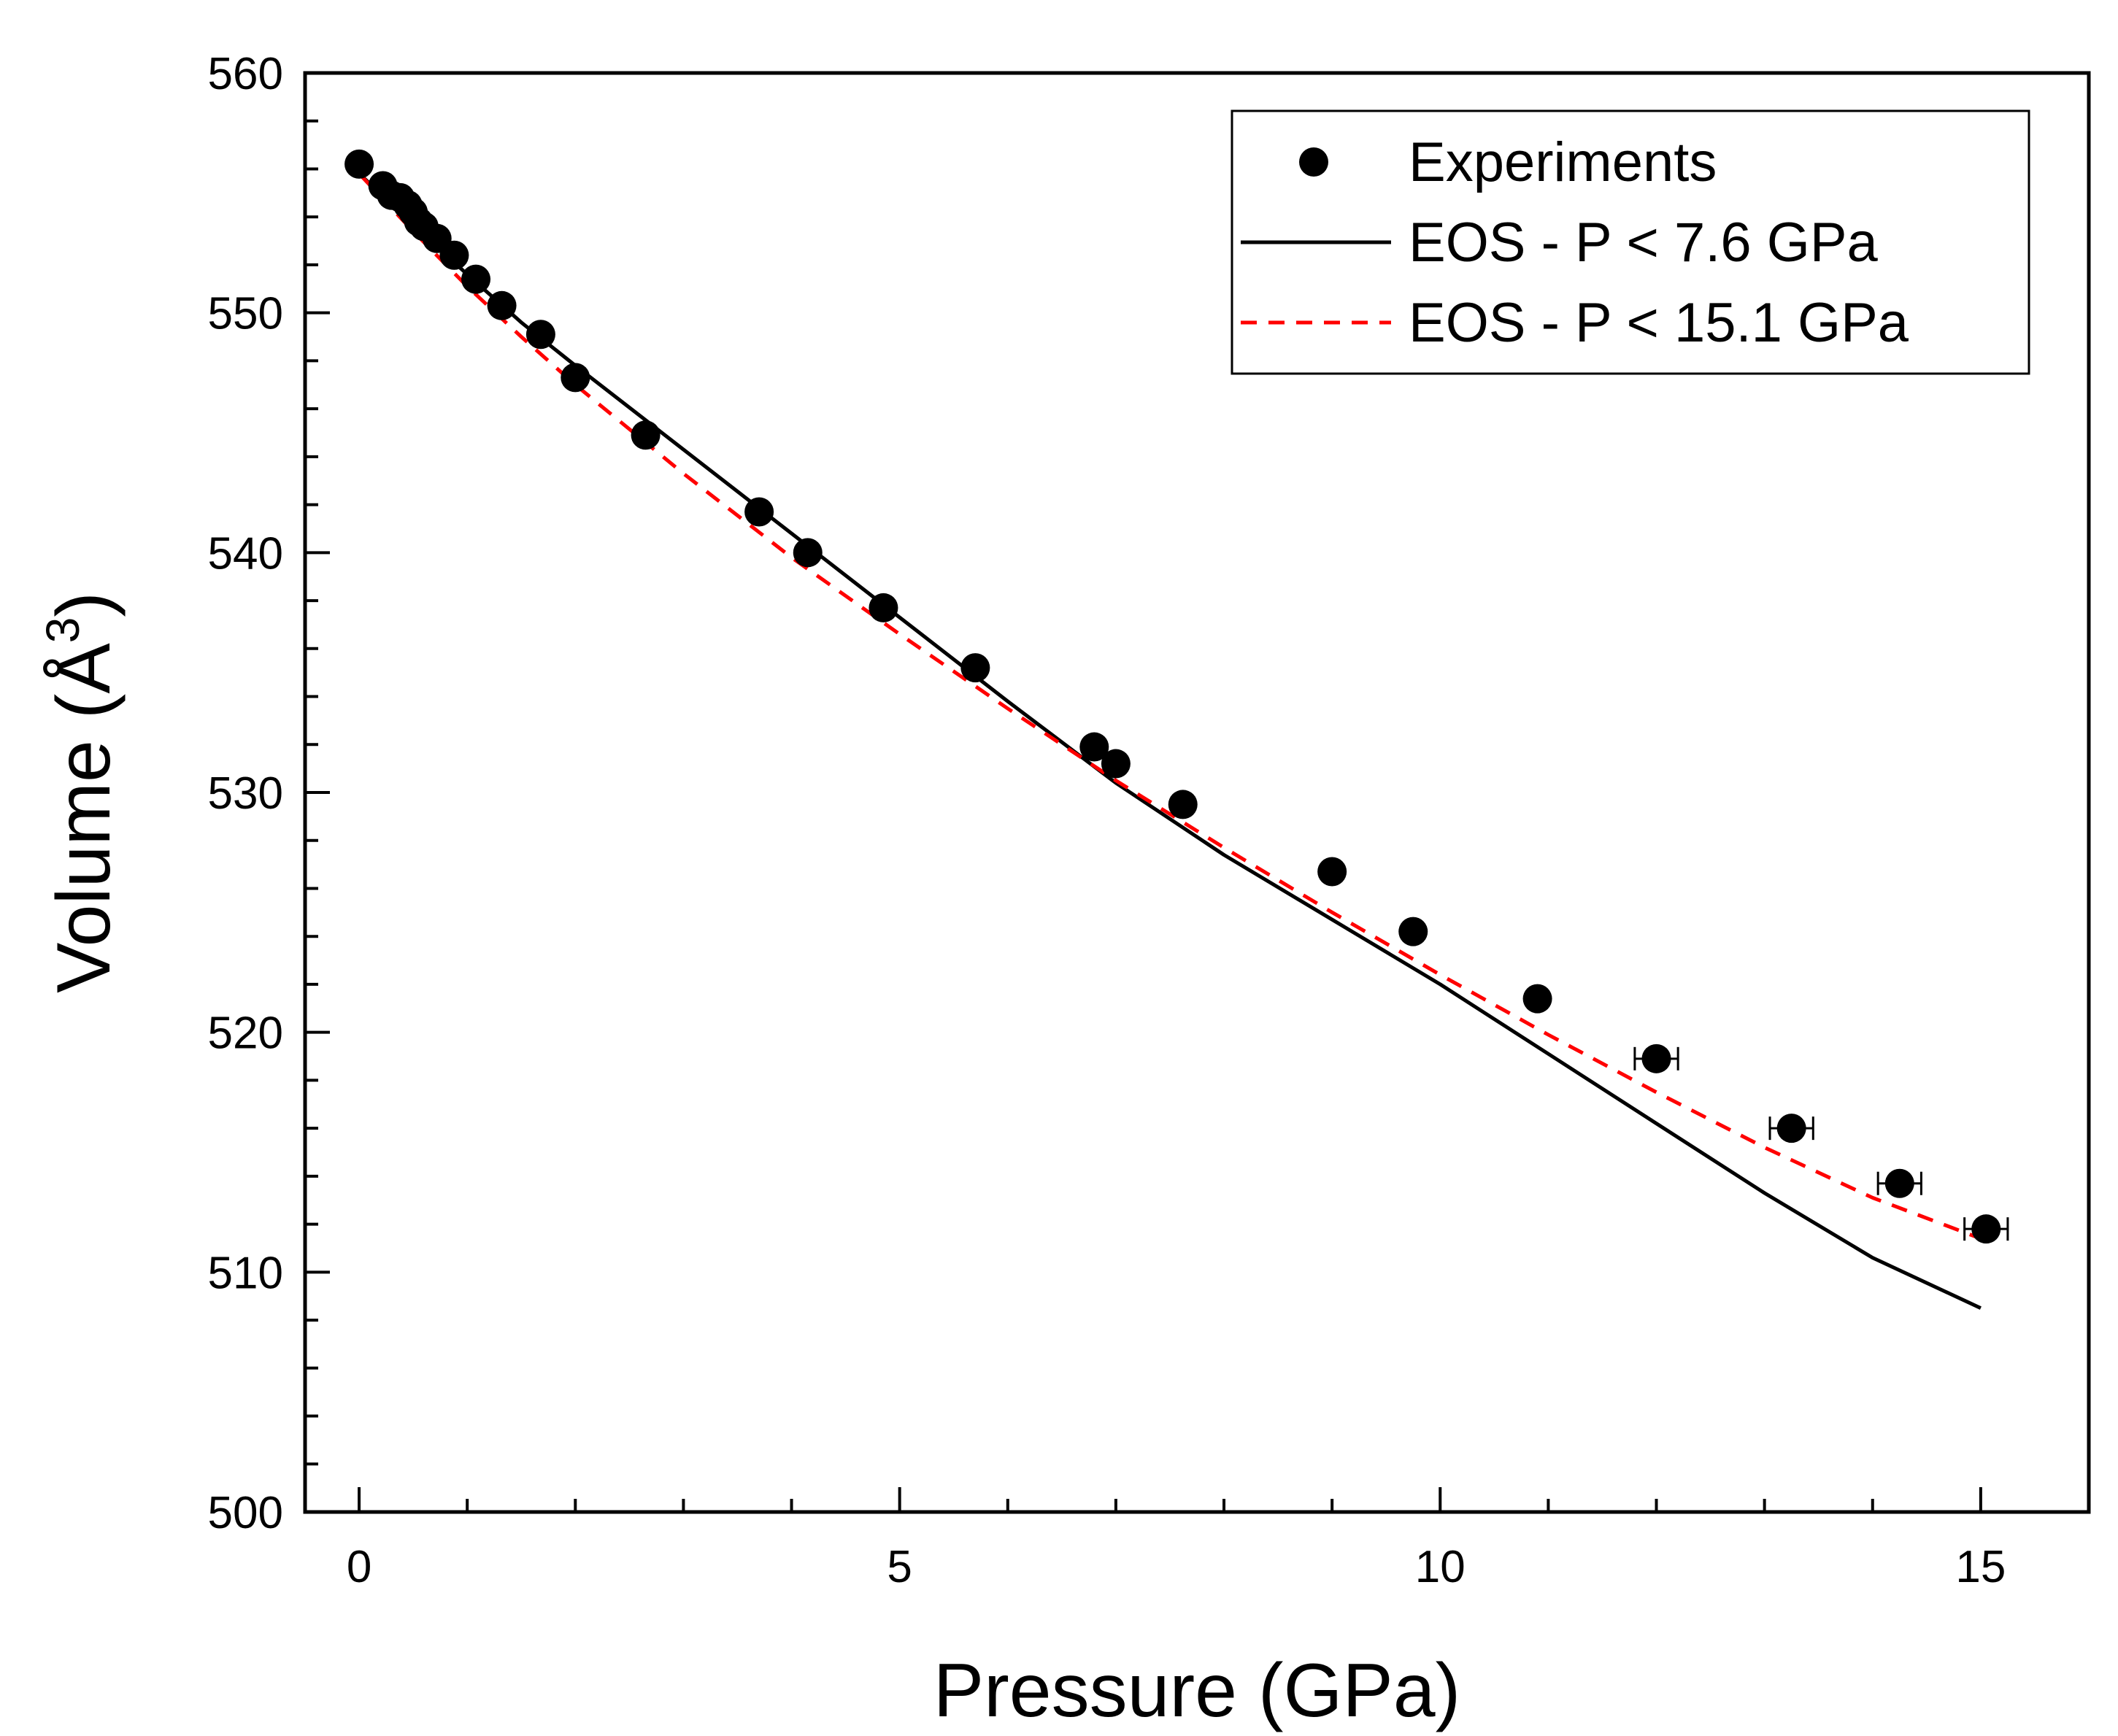  Describe the element at coordinates (245, 793) in the screenshot. I see `y-tick-label: 530` at that location.